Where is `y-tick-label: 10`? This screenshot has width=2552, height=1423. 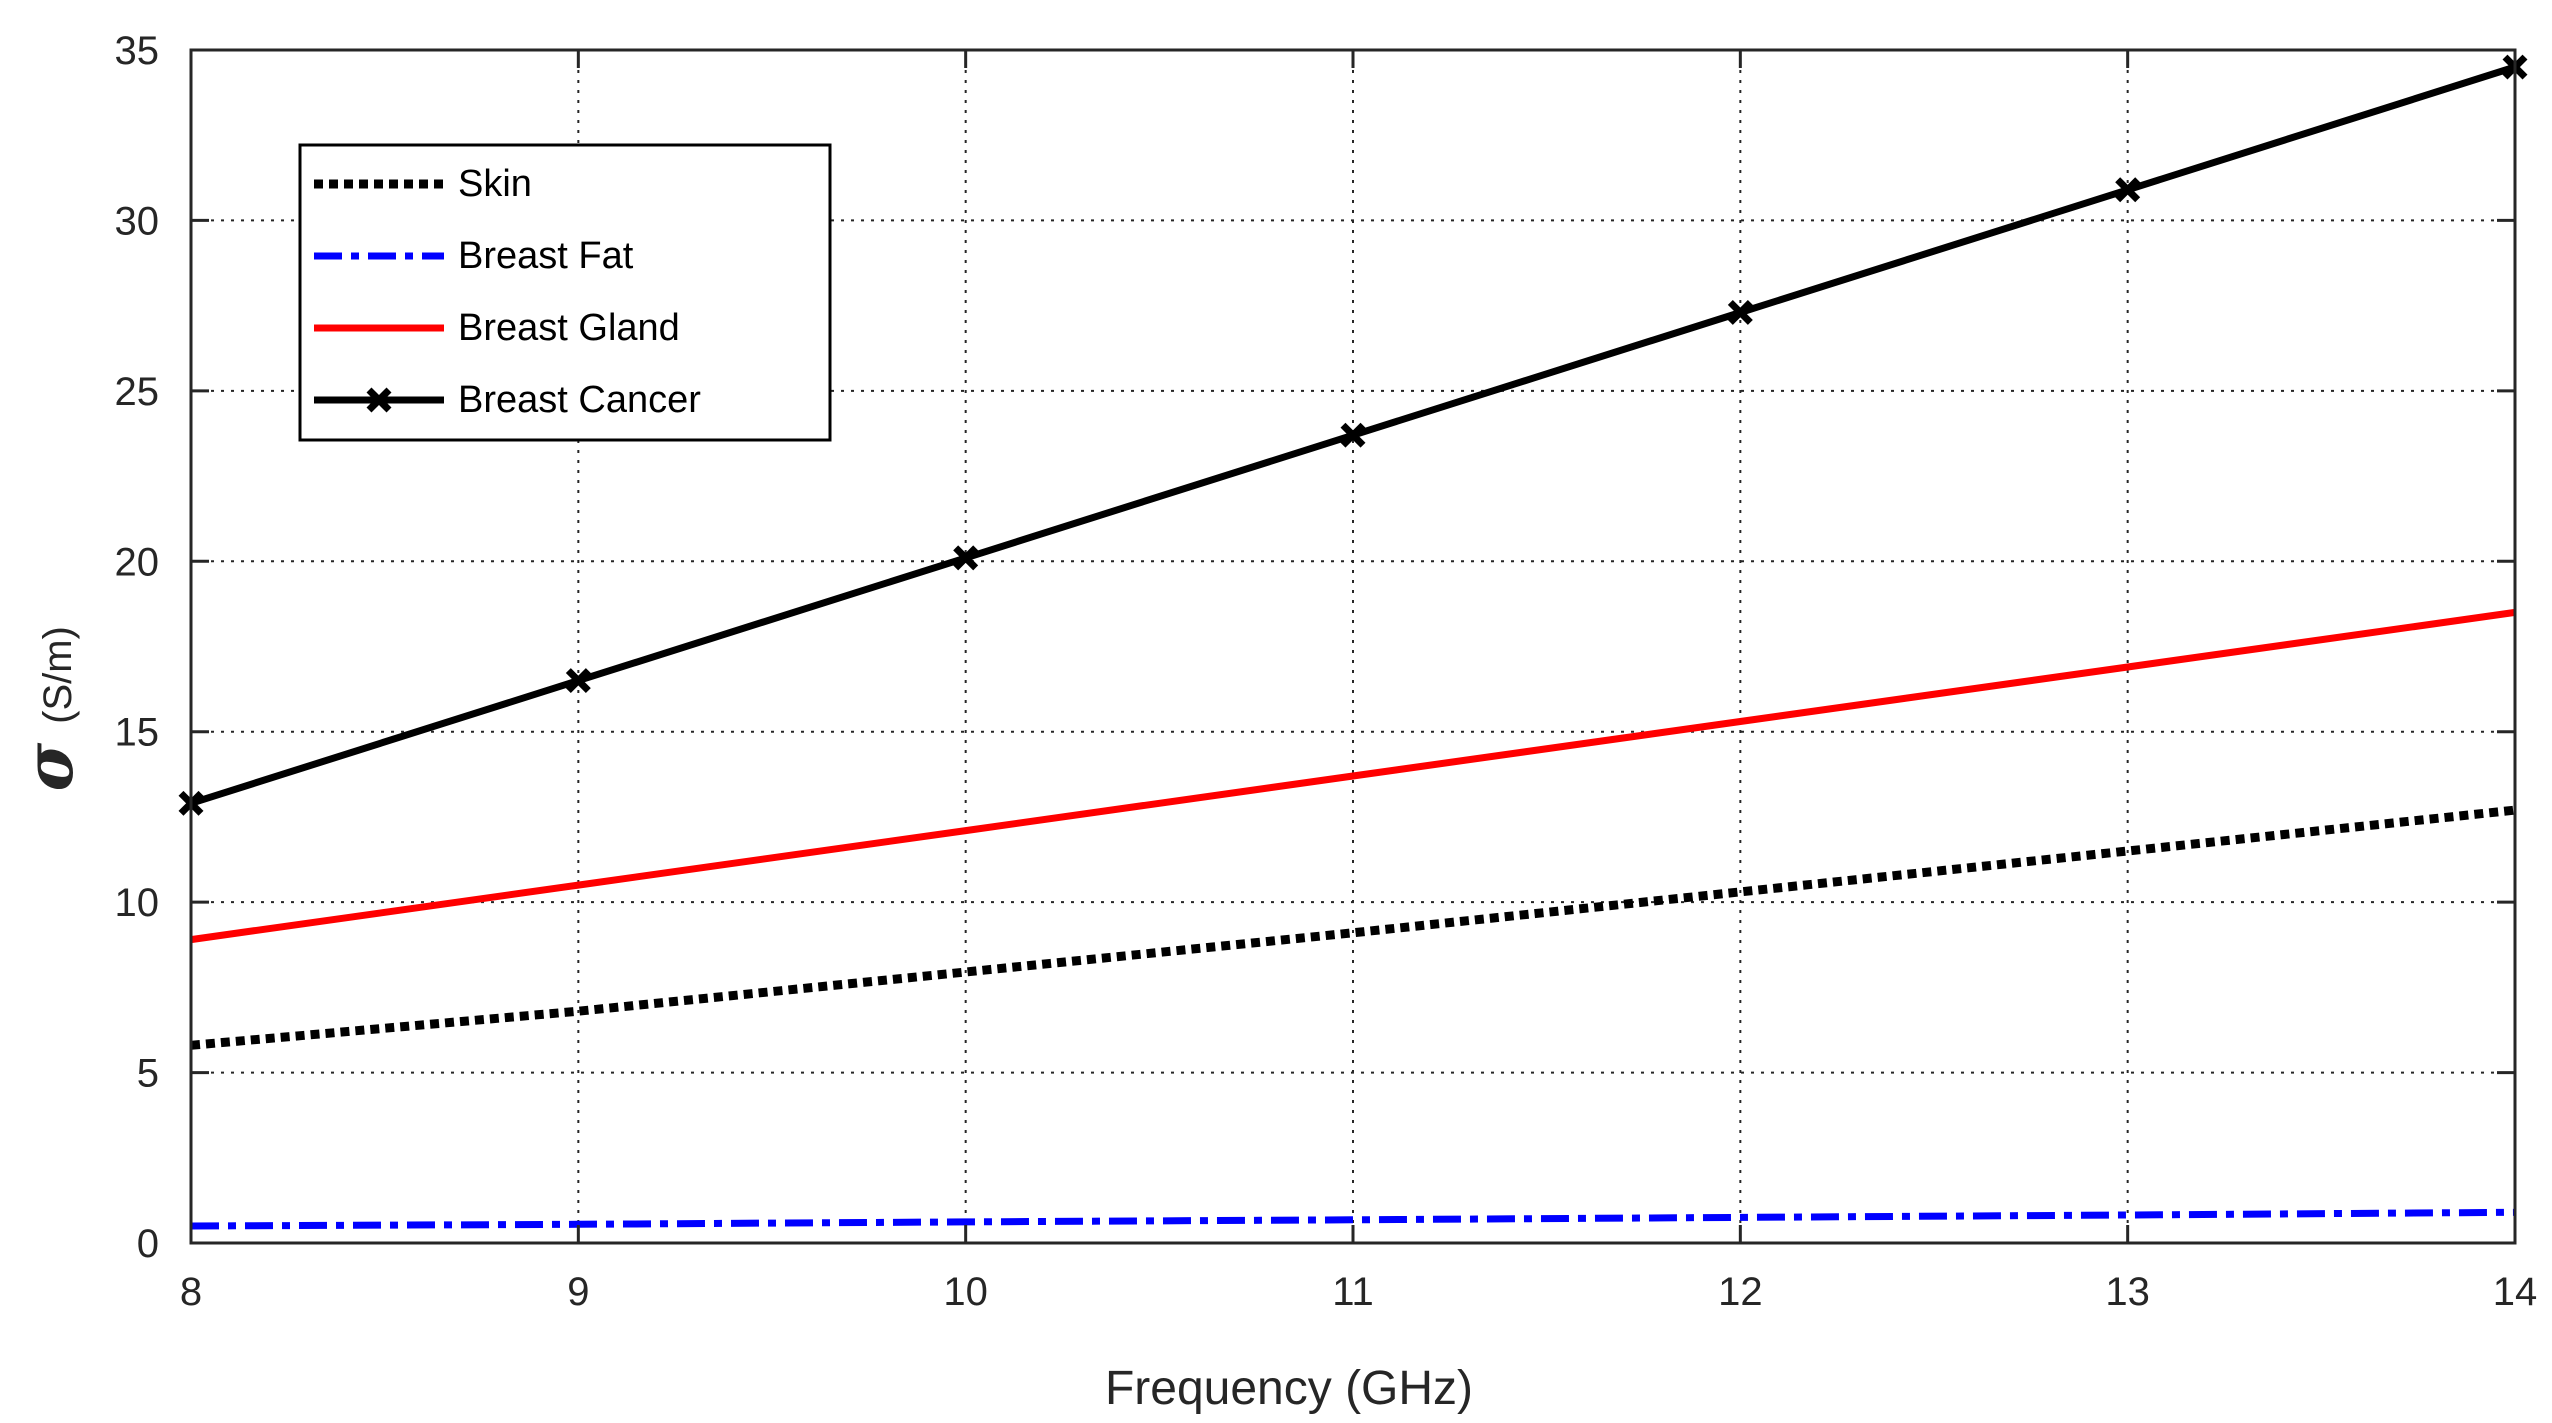
y-tick-label: 10 is located at coordinates (137, 903).